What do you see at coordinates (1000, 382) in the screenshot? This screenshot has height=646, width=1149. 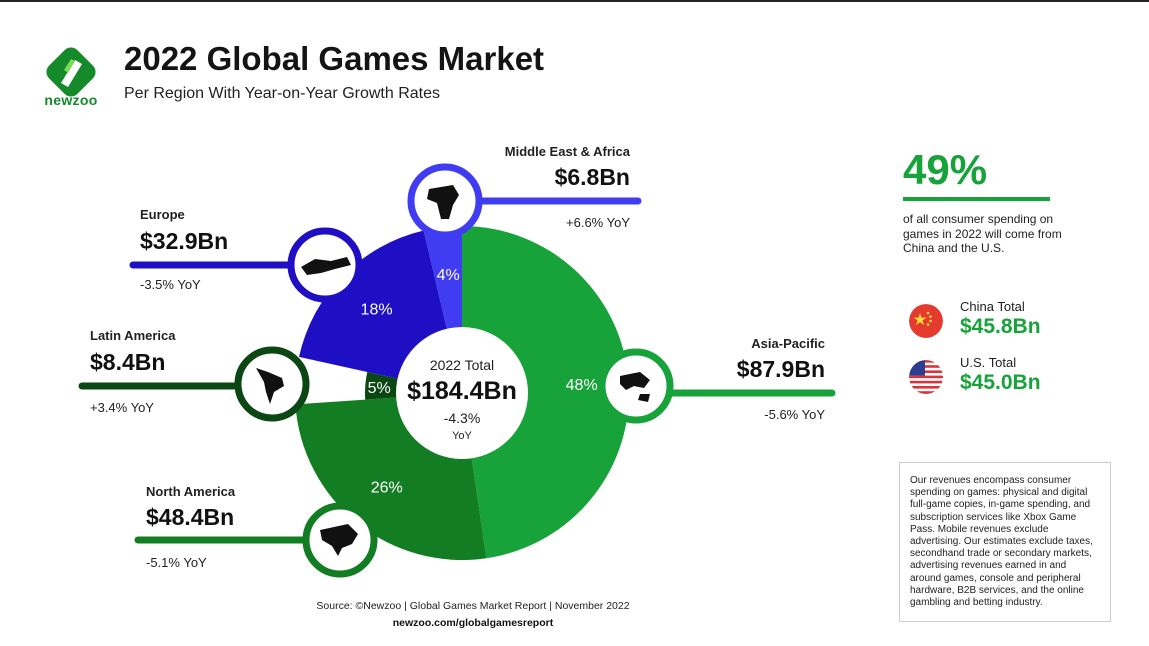 I see `us-total-value: $45.0Bn` at bounding box center [1000, 382].